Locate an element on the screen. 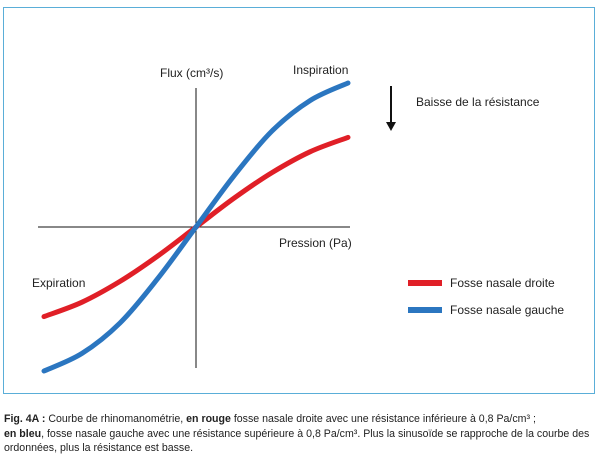 The image size is (600, 470). arrow-down-icon is located at coordinates (391, 108).